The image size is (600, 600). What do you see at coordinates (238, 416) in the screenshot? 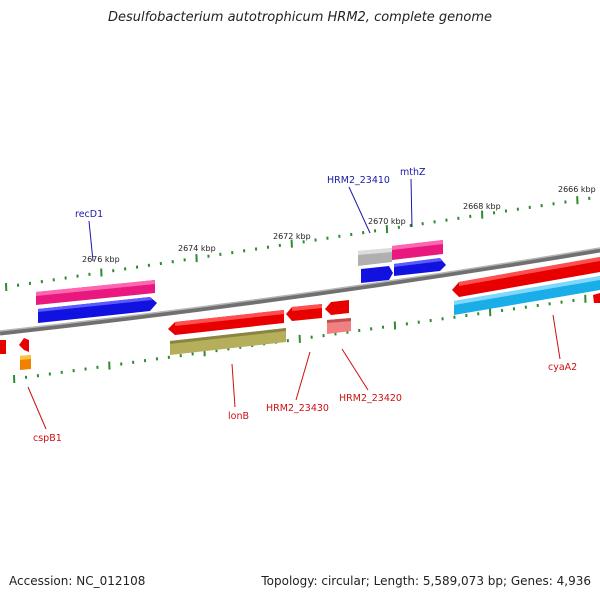
I see `gene-label-lonb: lonB` at bounding box center [238, 416].